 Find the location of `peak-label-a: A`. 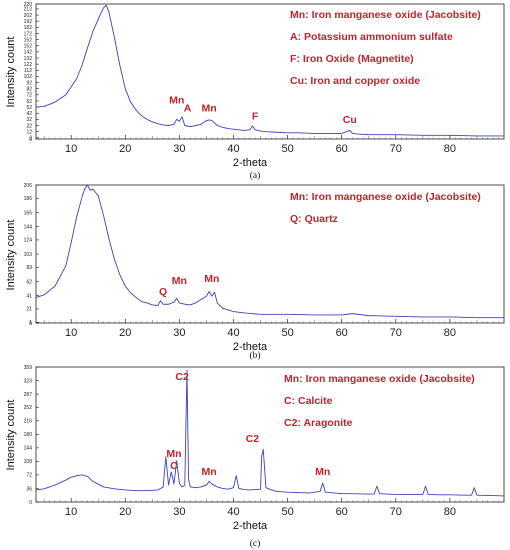

peak-label-a: A is located at coordinates (188, 108).